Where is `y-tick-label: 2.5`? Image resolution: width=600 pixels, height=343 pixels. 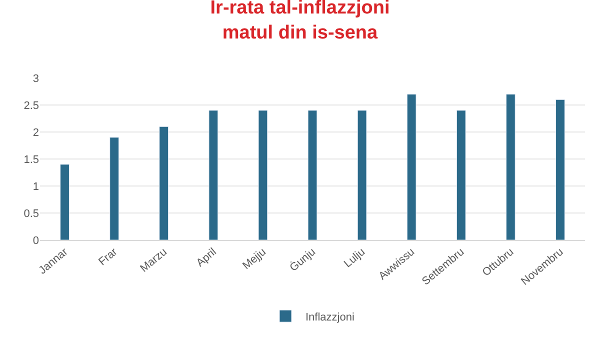 y-tick-label: 2.5 is located at coordinates (31, 106).